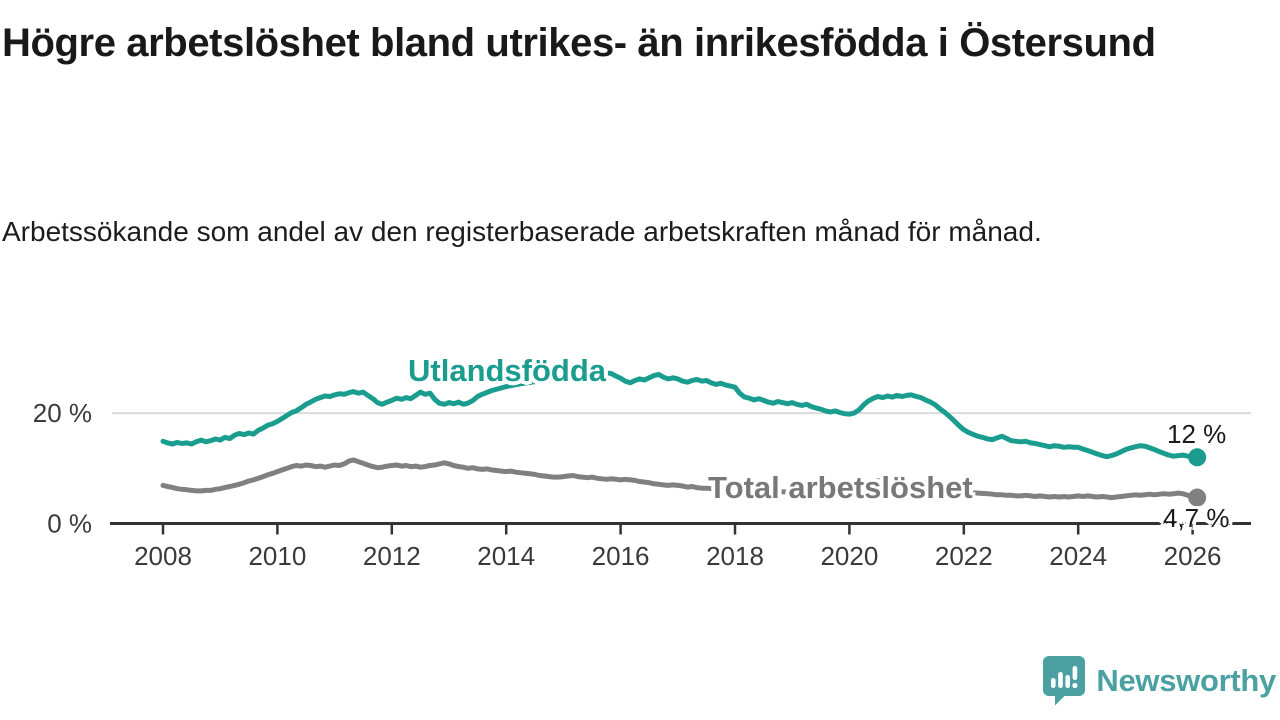 This screenshot has width=1280, height=720. What do you see at coordinates (69, 524) in the screenshot?
I see `y-tick-label-0: 0 %` at bounding box center [69, 524].